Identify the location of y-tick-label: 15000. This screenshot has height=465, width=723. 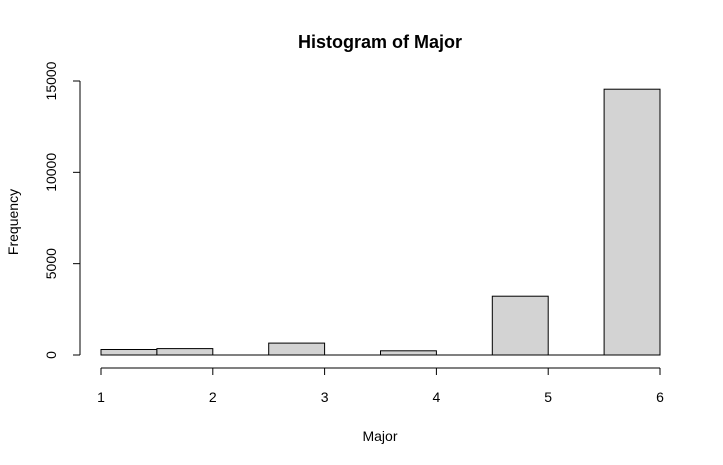
(51, 80).